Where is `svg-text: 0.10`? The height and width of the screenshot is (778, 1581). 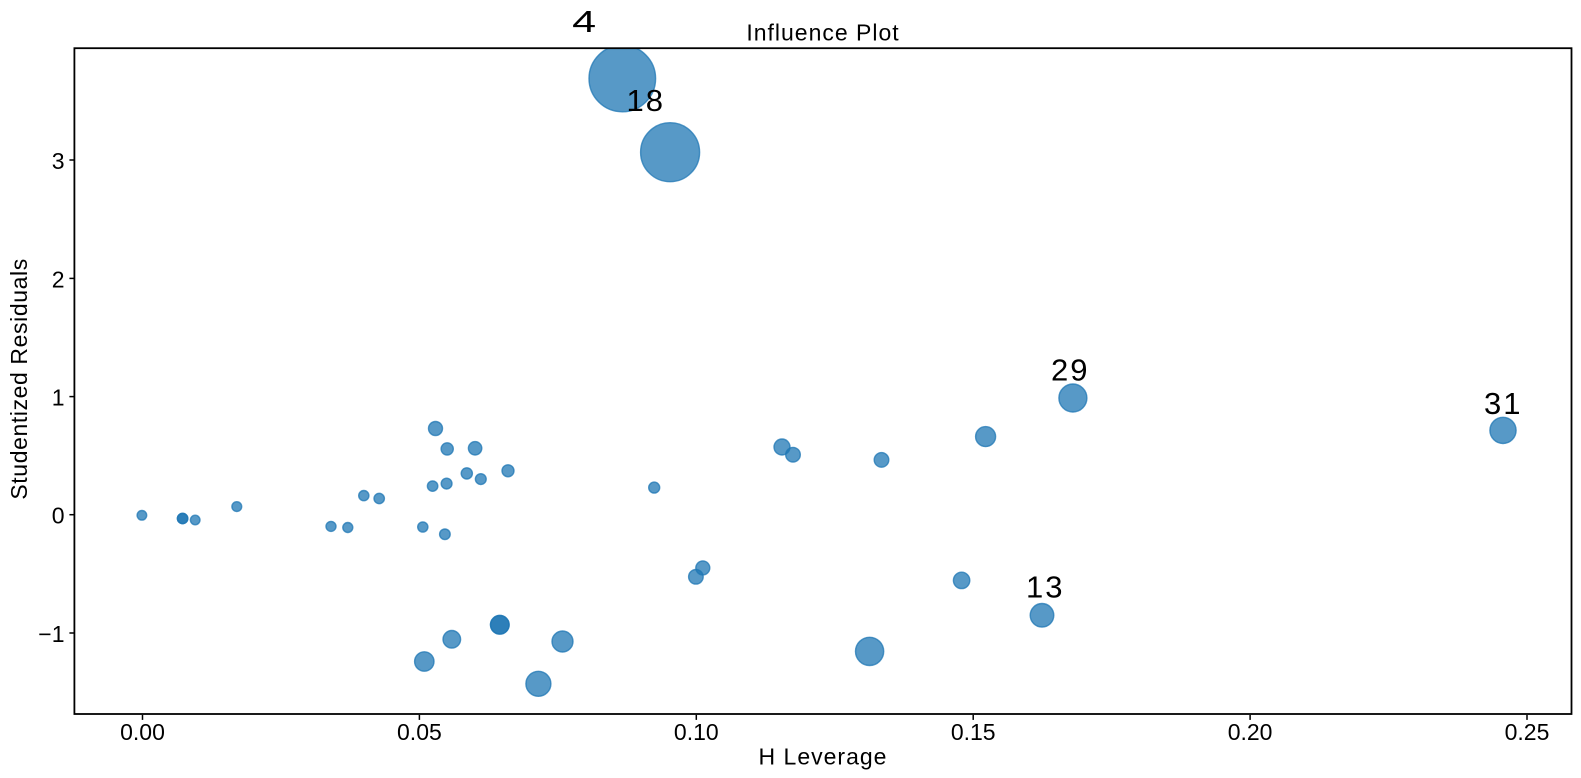
svg-text: 0.10 is located at coordinates (696, 732).